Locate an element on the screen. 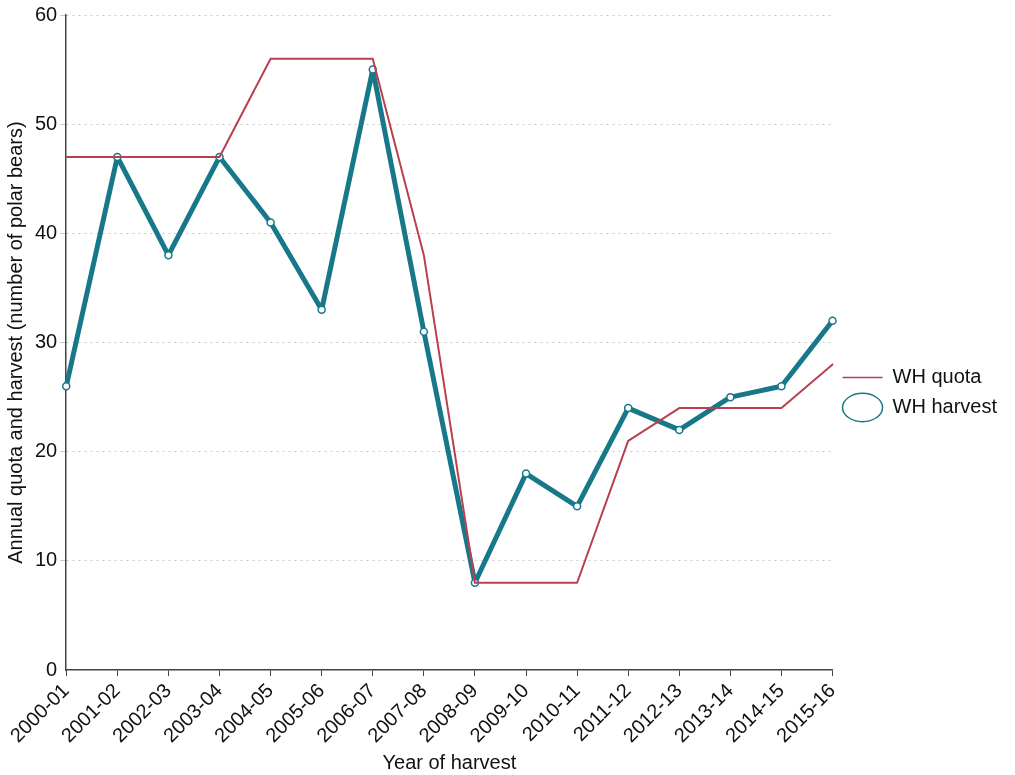  x-axis-title: Year of harvest is located at coordinates (449, 761).